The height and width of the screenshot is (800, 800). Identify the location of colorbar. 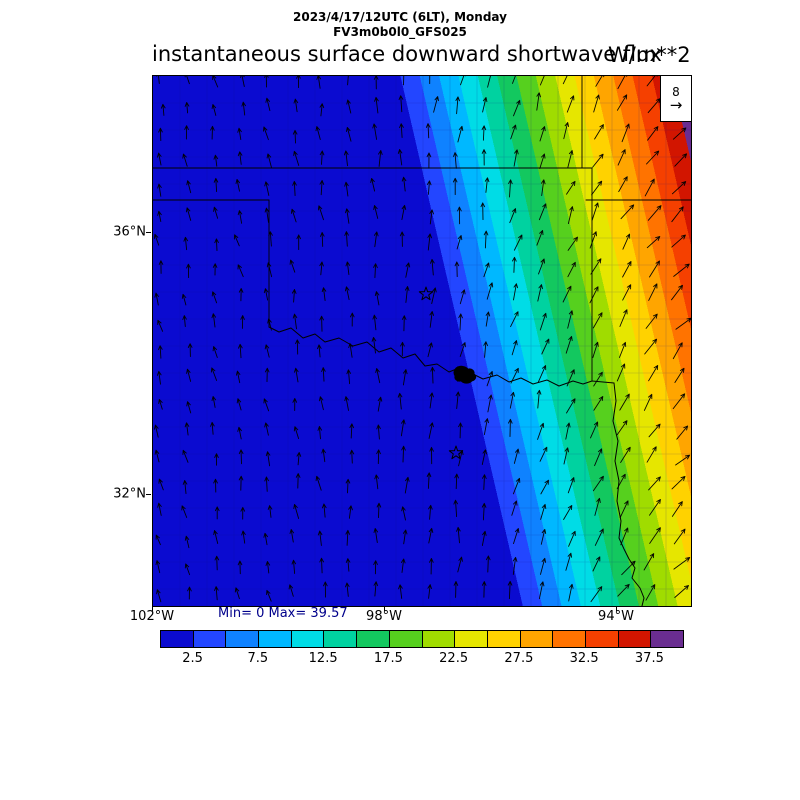
(422, 639).